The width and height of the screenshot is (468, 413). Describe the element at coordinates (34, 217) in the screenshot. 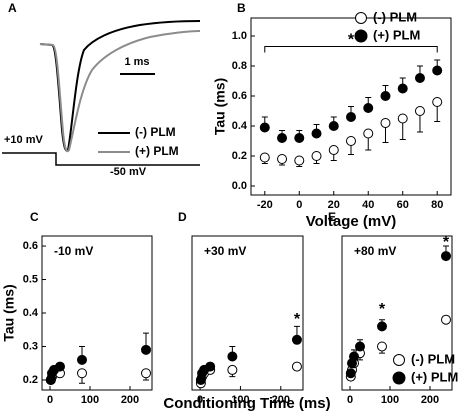

I see `panel-label: C` at that location.